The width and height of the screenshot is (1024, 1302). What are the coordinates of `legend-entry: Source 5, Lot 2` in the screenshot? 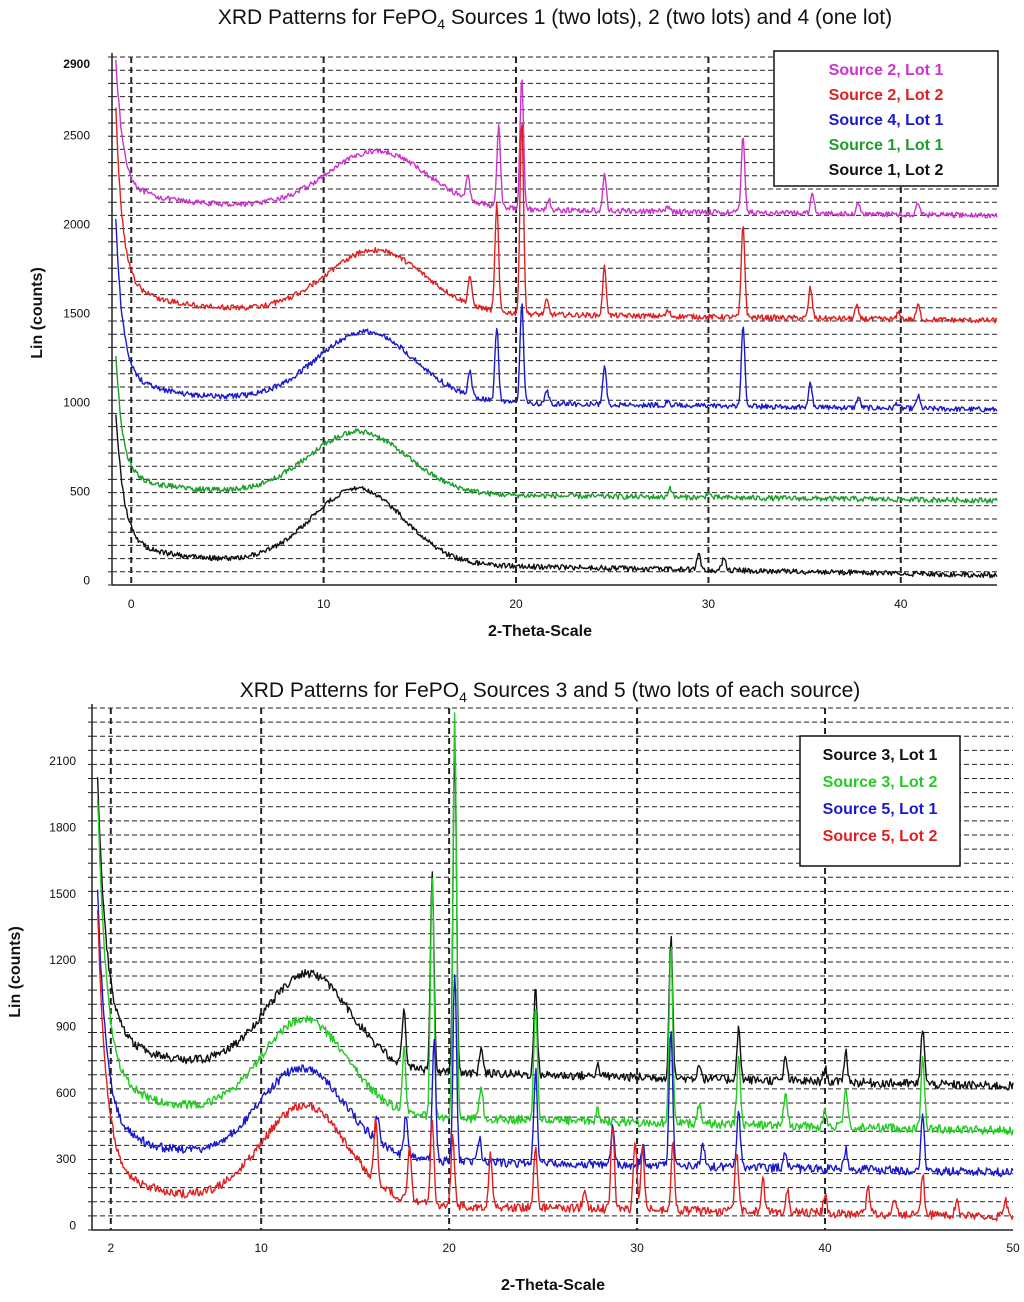 It's located at (880, 836).